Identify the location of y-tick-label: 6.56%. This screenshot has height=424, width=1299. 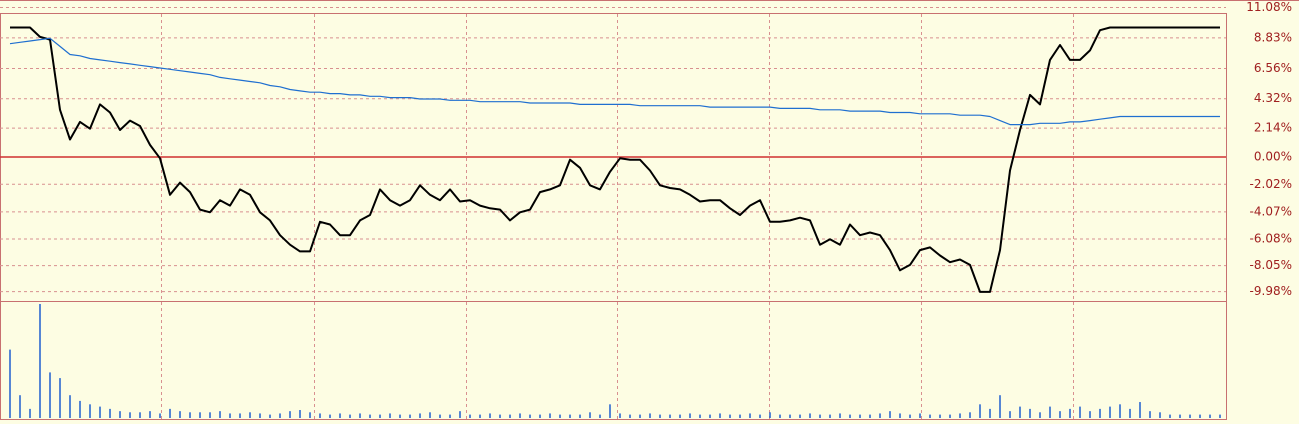
(1273, 68).